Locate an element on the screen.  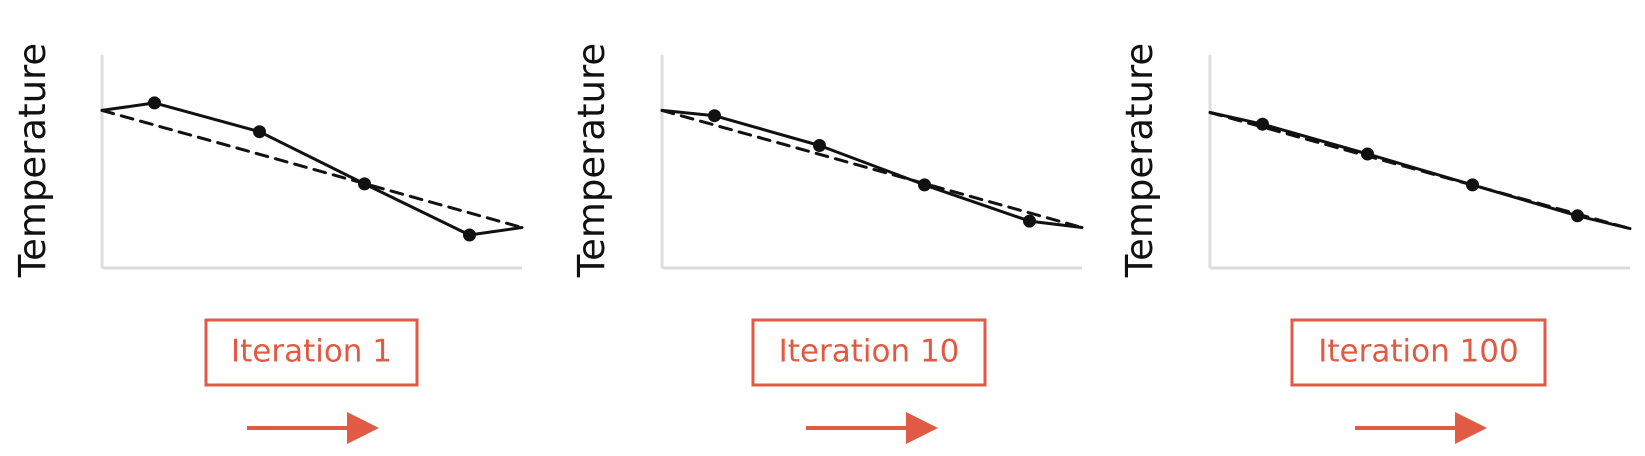
iteration-label-1: Iteration 1 is located at coordinates (311, 352).